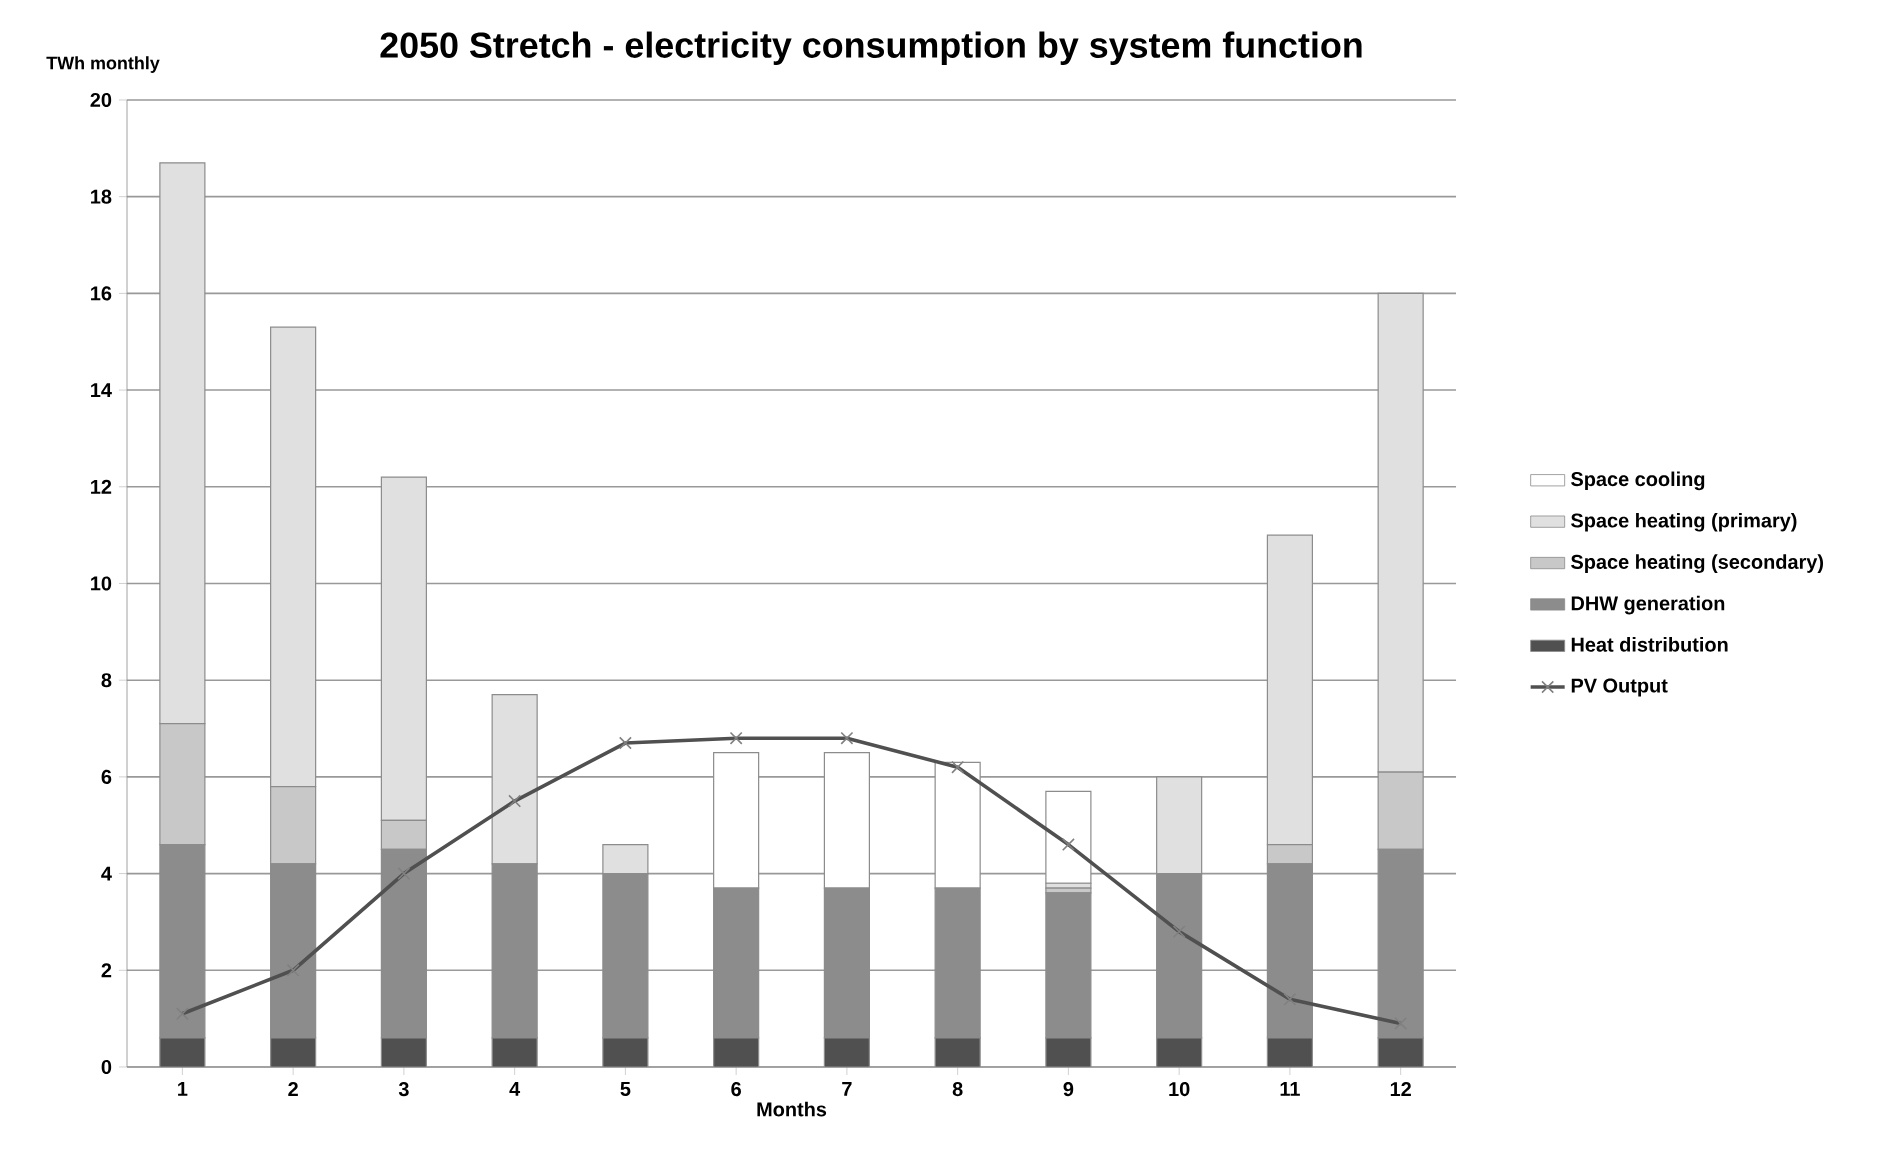 This screenshot has width=1902, height=1159. Describe the element at coordinates (106, 970) in the screenshot. I see `y-tick-label: 2` at that location.